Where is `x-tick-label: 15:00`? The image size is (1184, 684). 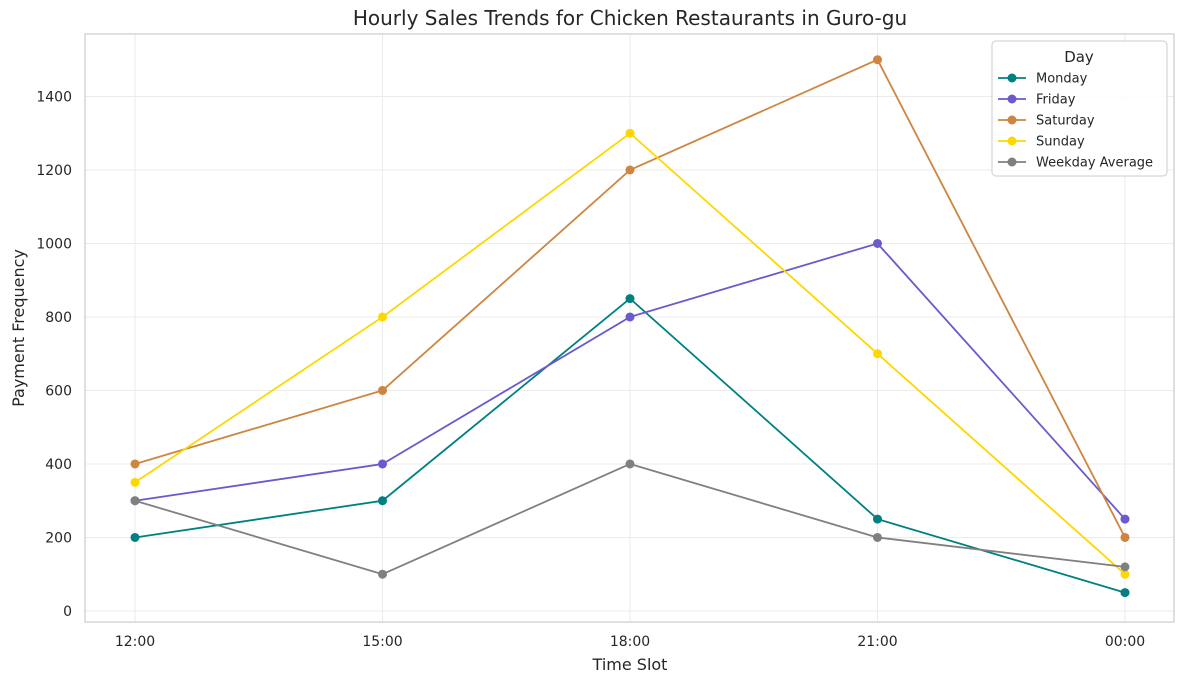 x-tick-label: 15:00 is located at coordinates (382, 642).